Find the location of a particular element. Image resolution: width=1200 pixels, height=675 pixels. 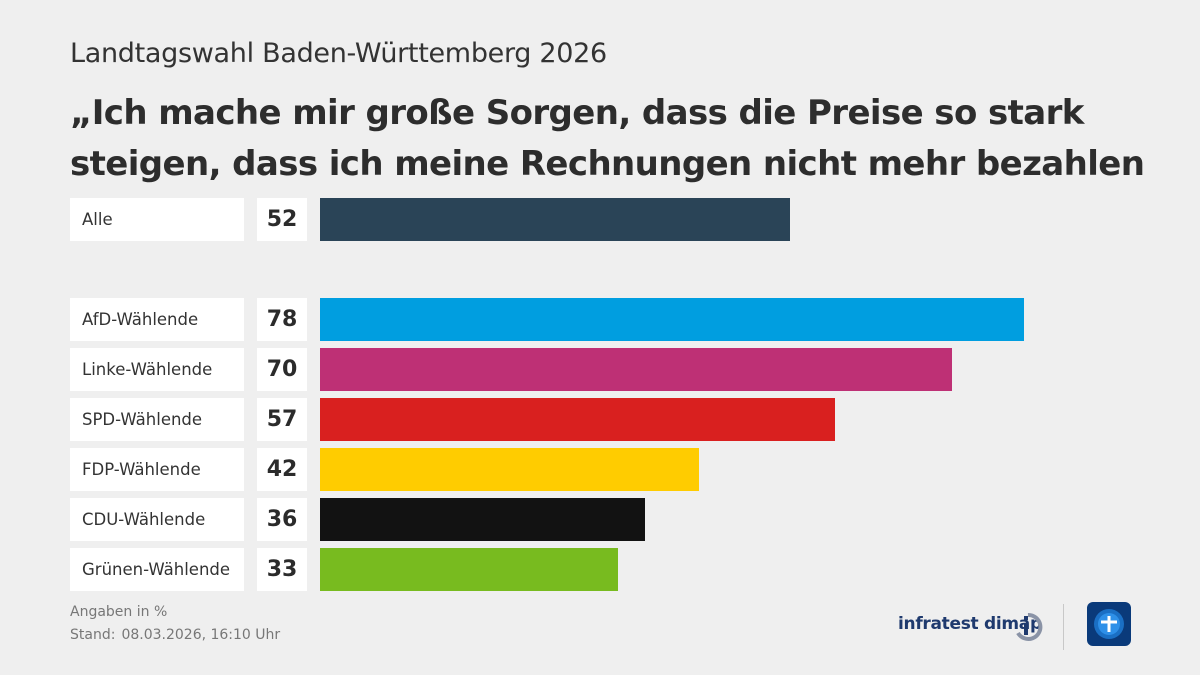

logo-divider is located at coordinates (1063, 627).